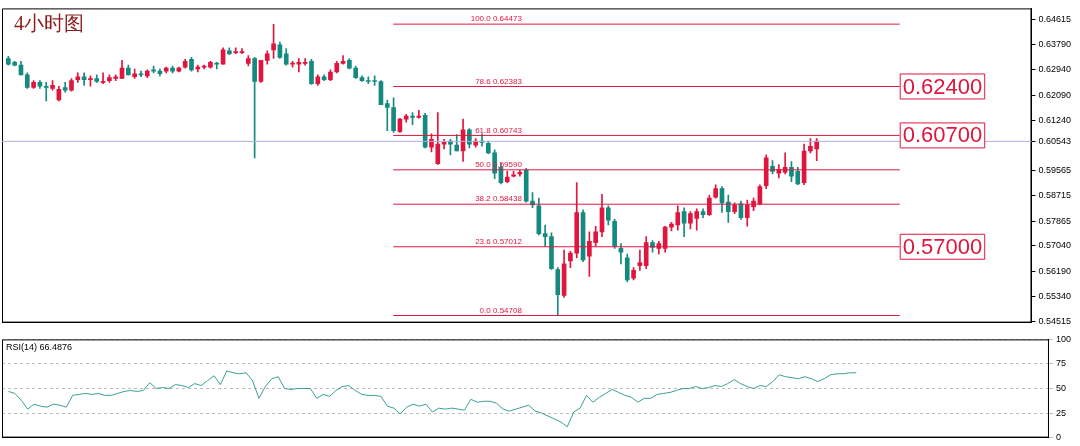 The image size is (1080, 446). Describe the element at coordinates (1055, 320) in the screenshot. I see `y-tick-label: 0.54515` at that location.